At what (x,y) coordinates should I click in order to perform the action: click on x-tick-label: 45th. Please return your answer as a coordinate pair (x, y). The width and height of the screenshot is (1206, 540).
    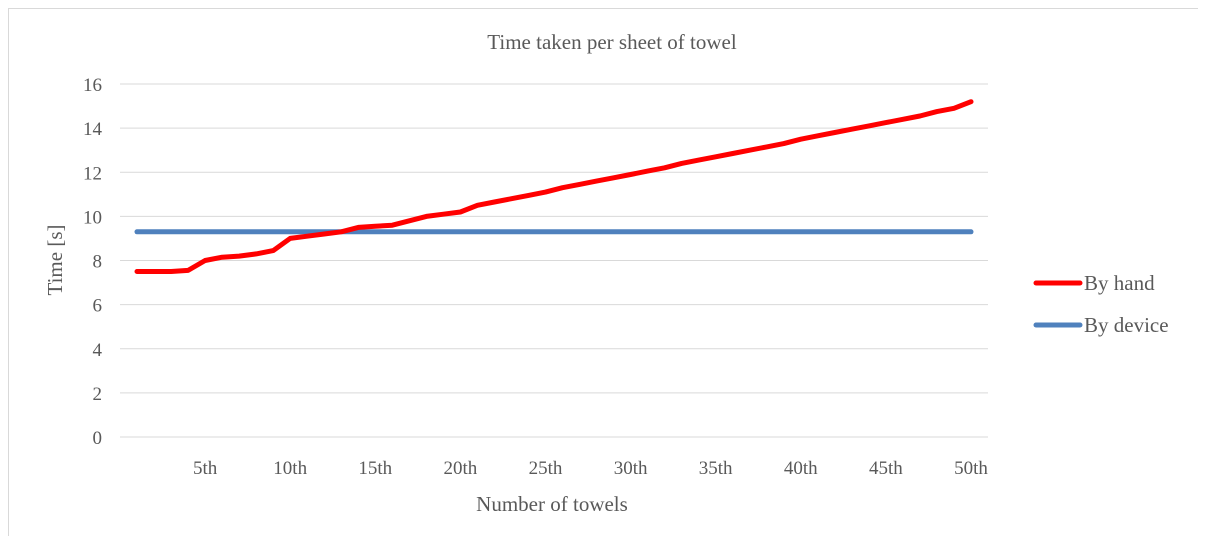
    Looking at the image, I should click on (886, 468).